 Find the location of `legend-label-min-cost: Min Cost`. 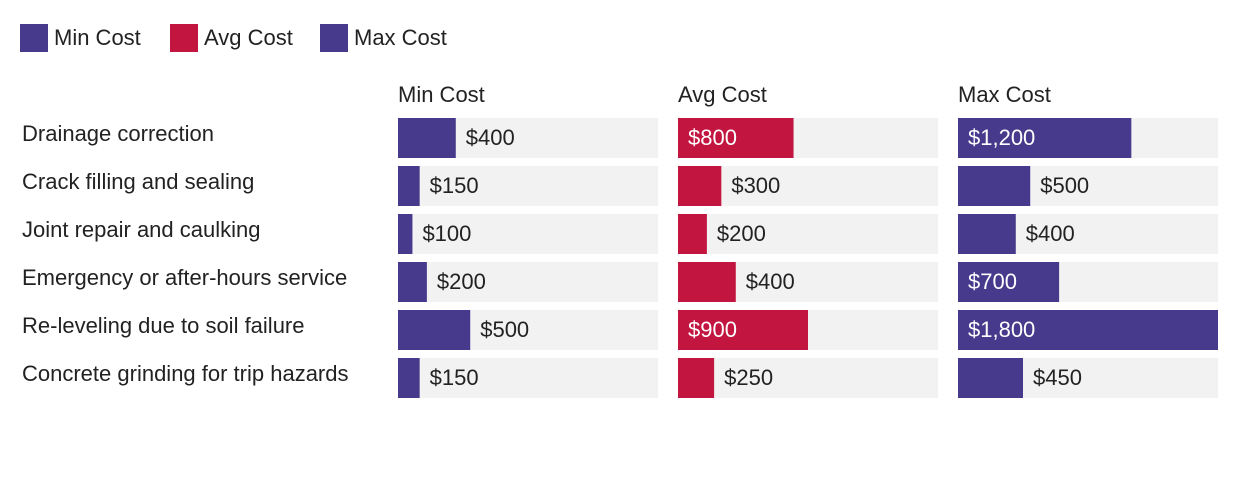

legend-label-min-cost: Min Cost is located at coordinates (97, 37).